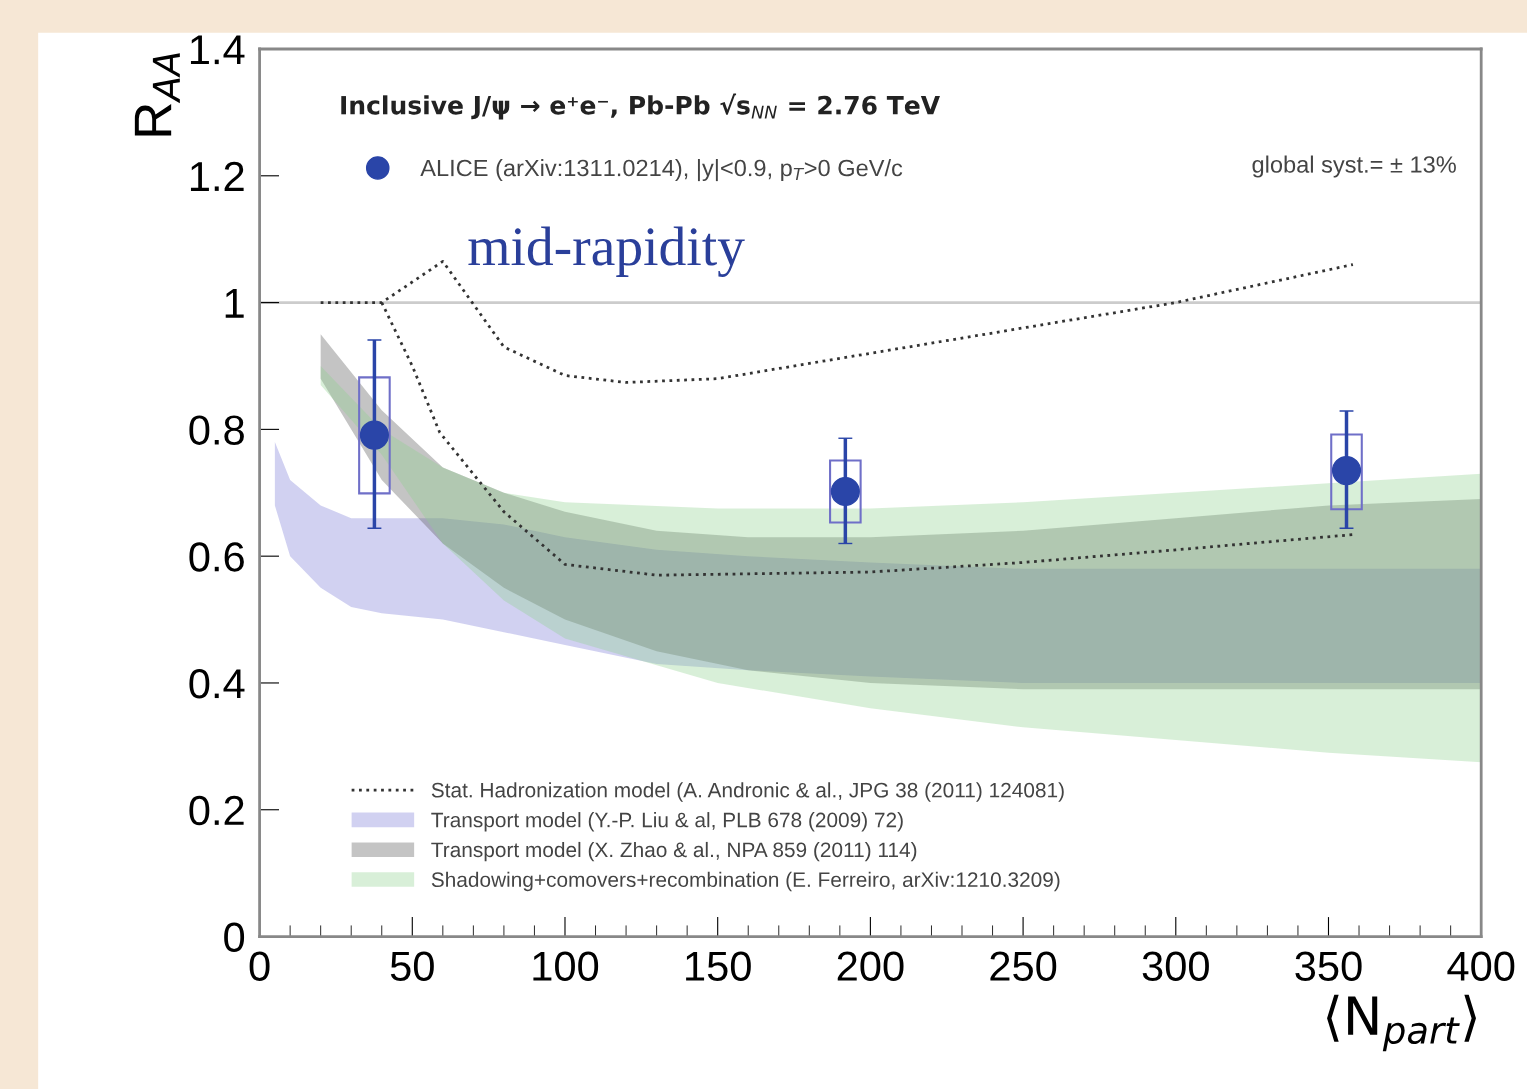  What do you see at coordinates (234, 303) in the screenshot?
I see `y-tick-label: 1` at bounding box center [234, 303].